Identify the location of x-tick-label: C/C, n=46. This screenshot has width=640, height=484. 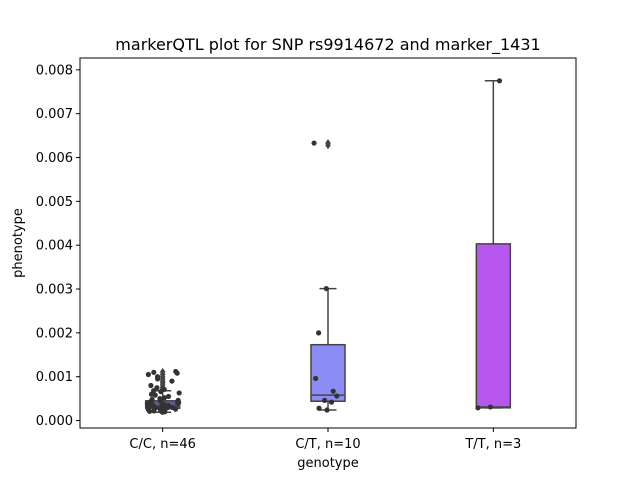
(162, 444).